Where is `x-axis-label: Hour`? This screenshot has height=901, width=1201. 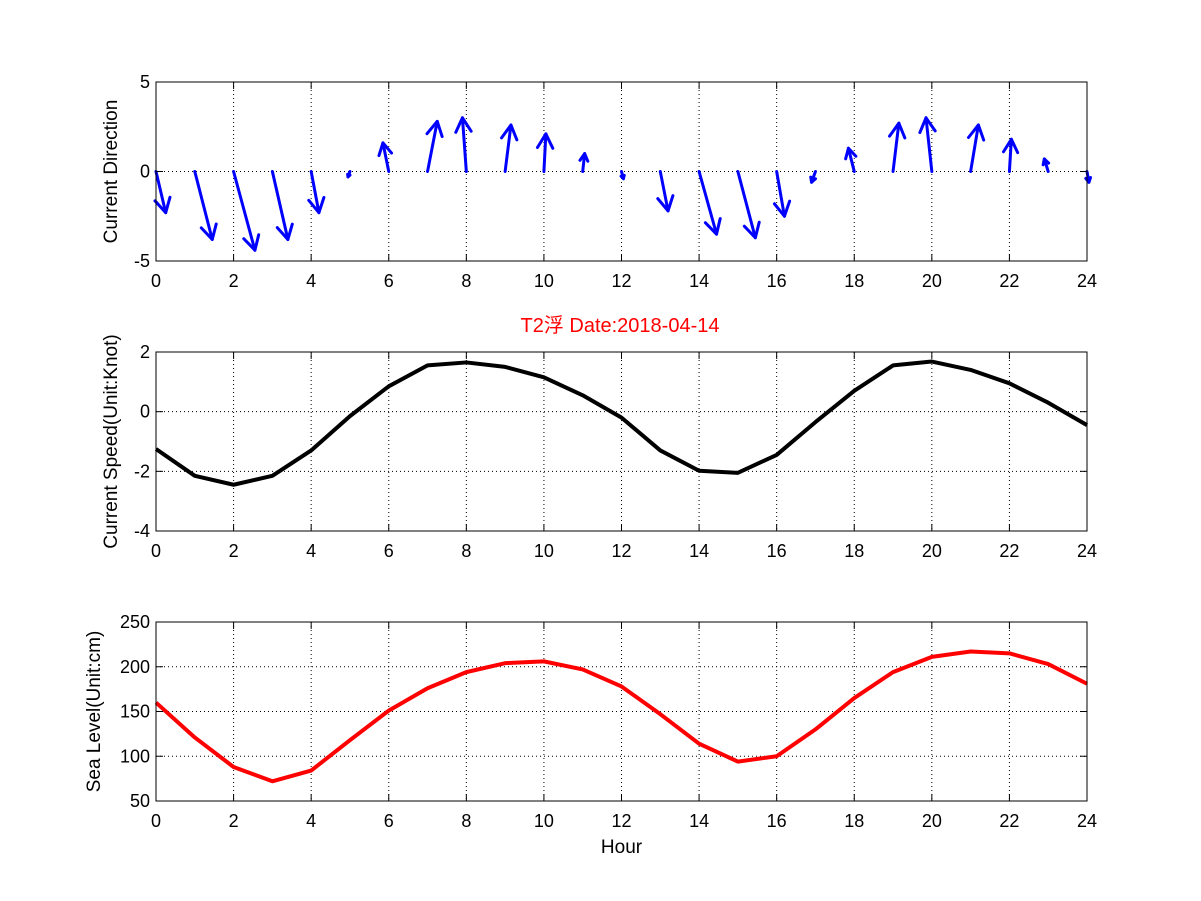
x-axis-label: Hour is located at coordinates (622, 847).